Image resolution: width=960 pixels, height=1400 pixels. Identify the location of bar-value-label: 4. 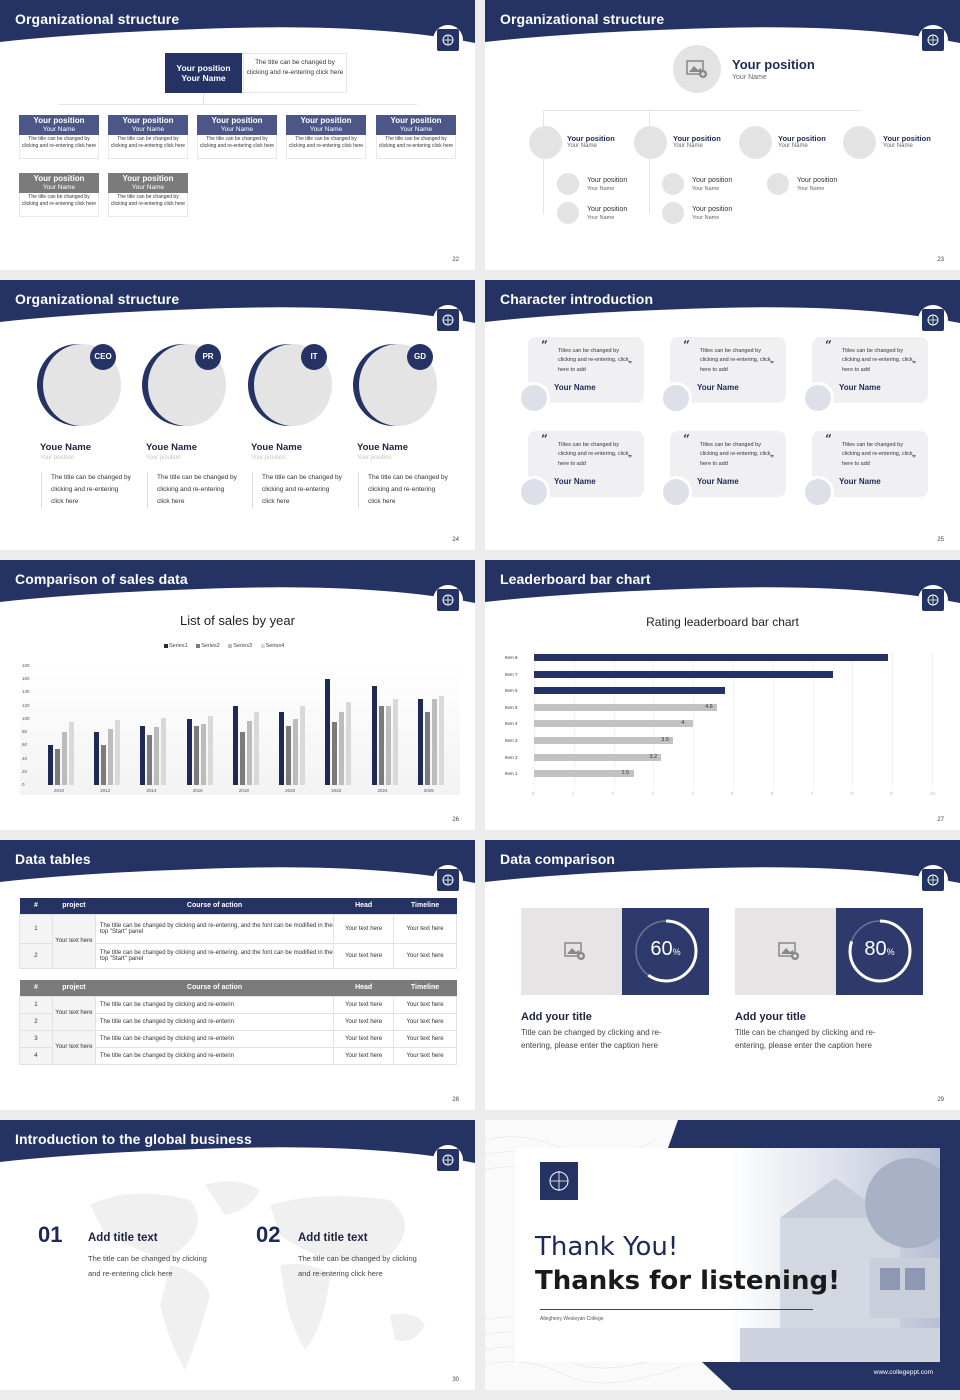
(683, 723).